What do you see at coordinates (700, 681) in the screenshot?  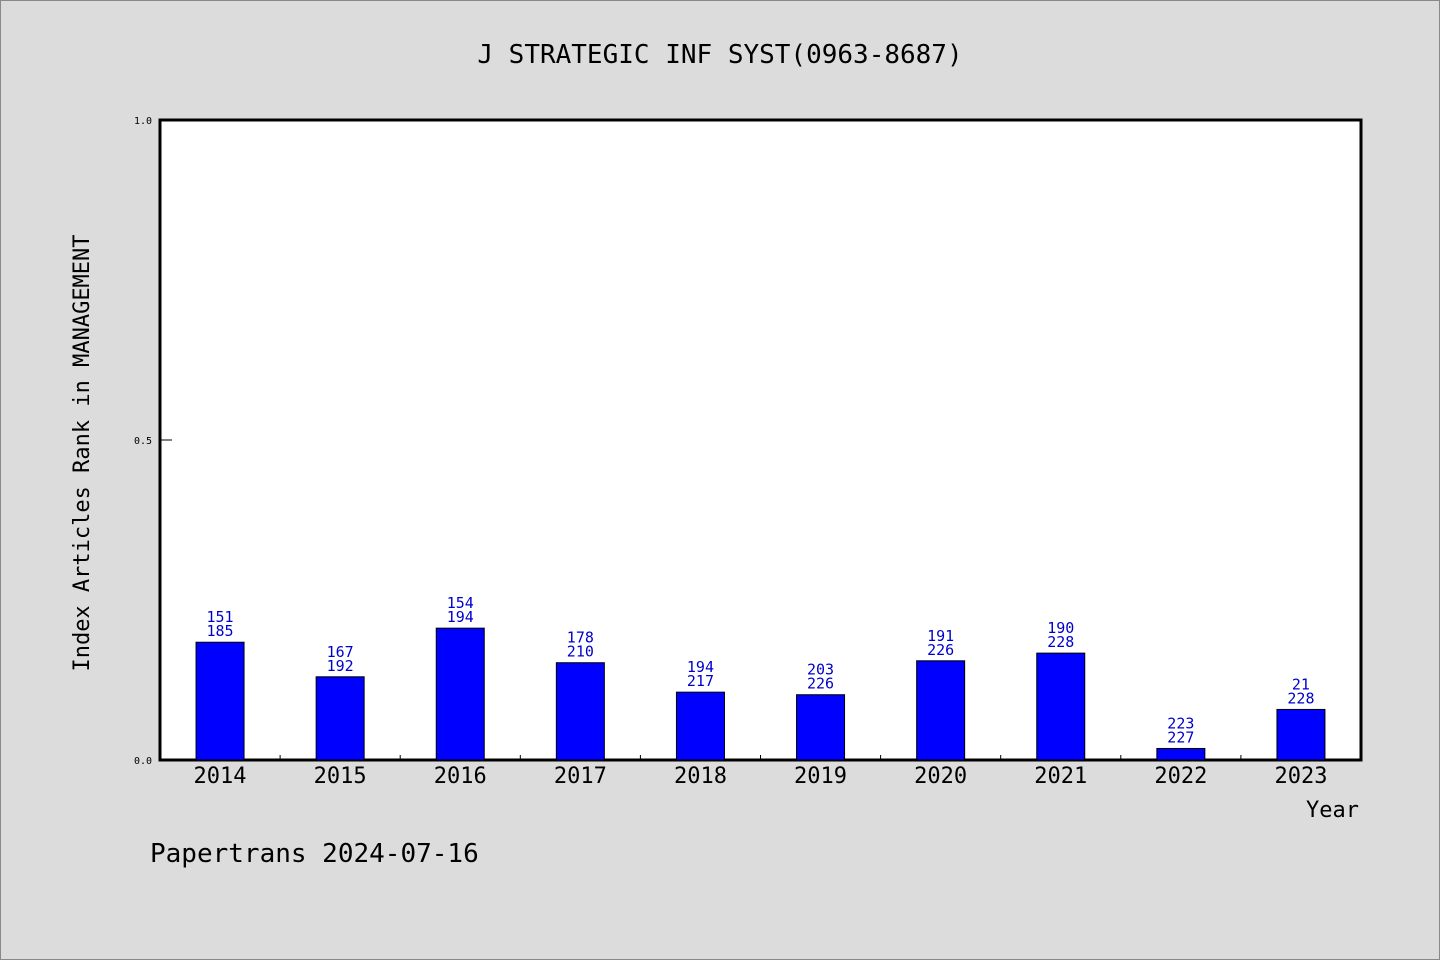 I see `bar-total-label: 217` at bounding box center [700, 681].